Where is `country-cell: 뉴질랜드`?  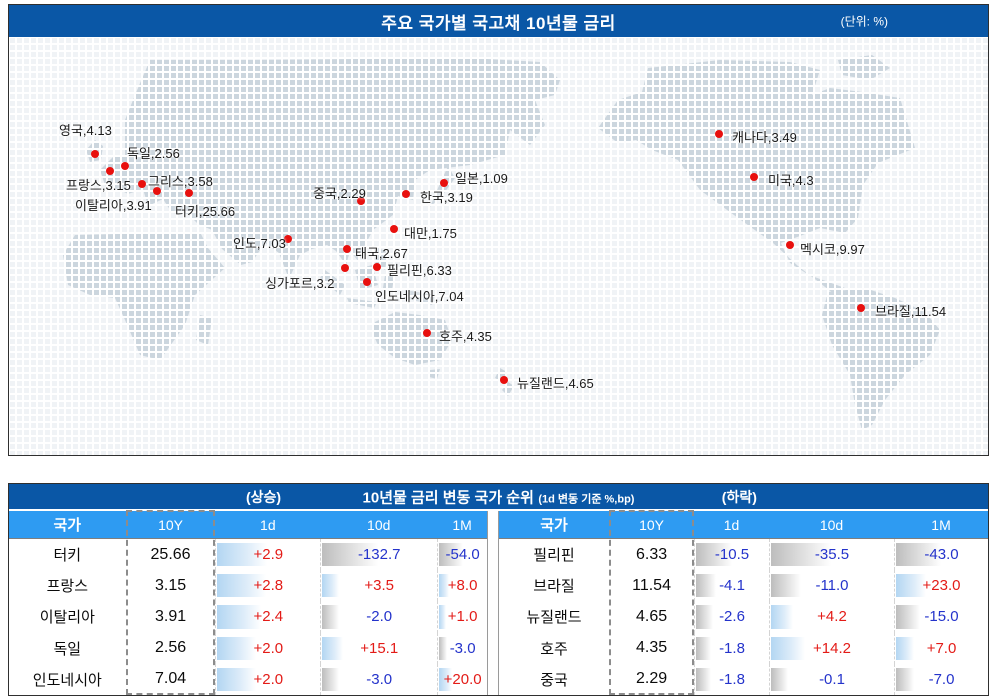
country-cell: 뉴질랜드 is located at coordinates (554, 618).